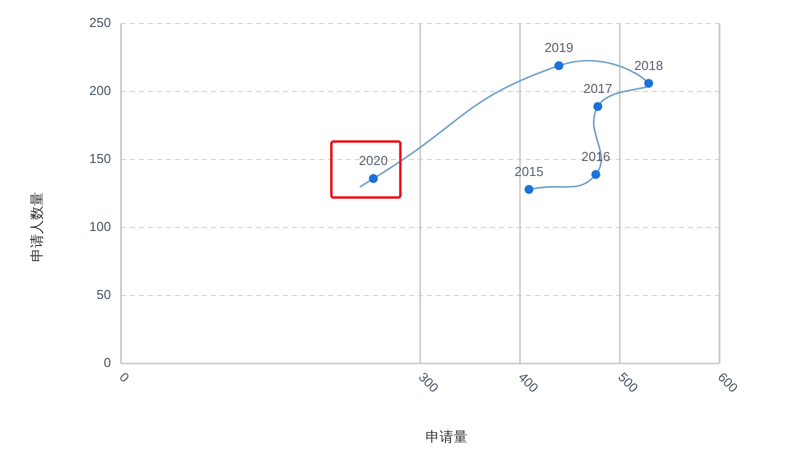 This screenshot has height=457, width=797. Describe the element at coordinates (124, 377) in the screenshot. I see `x-tick-label: 0` at that location.